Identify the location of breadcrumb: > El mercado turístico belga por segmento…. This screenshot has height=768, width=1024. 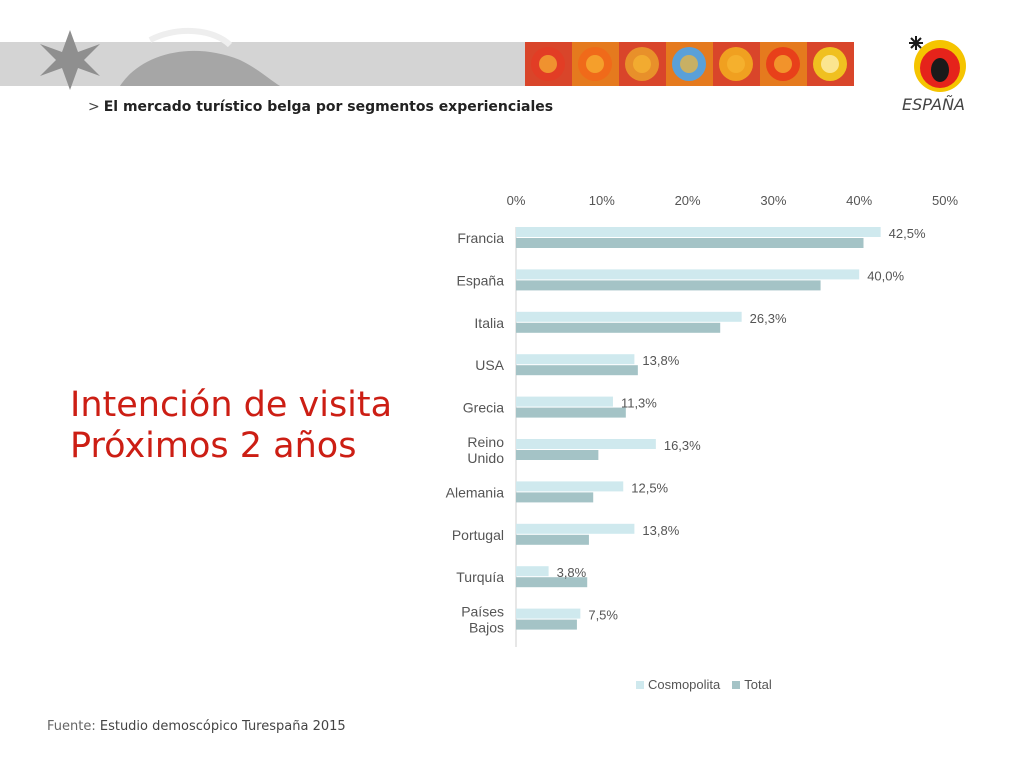
(320, 107).